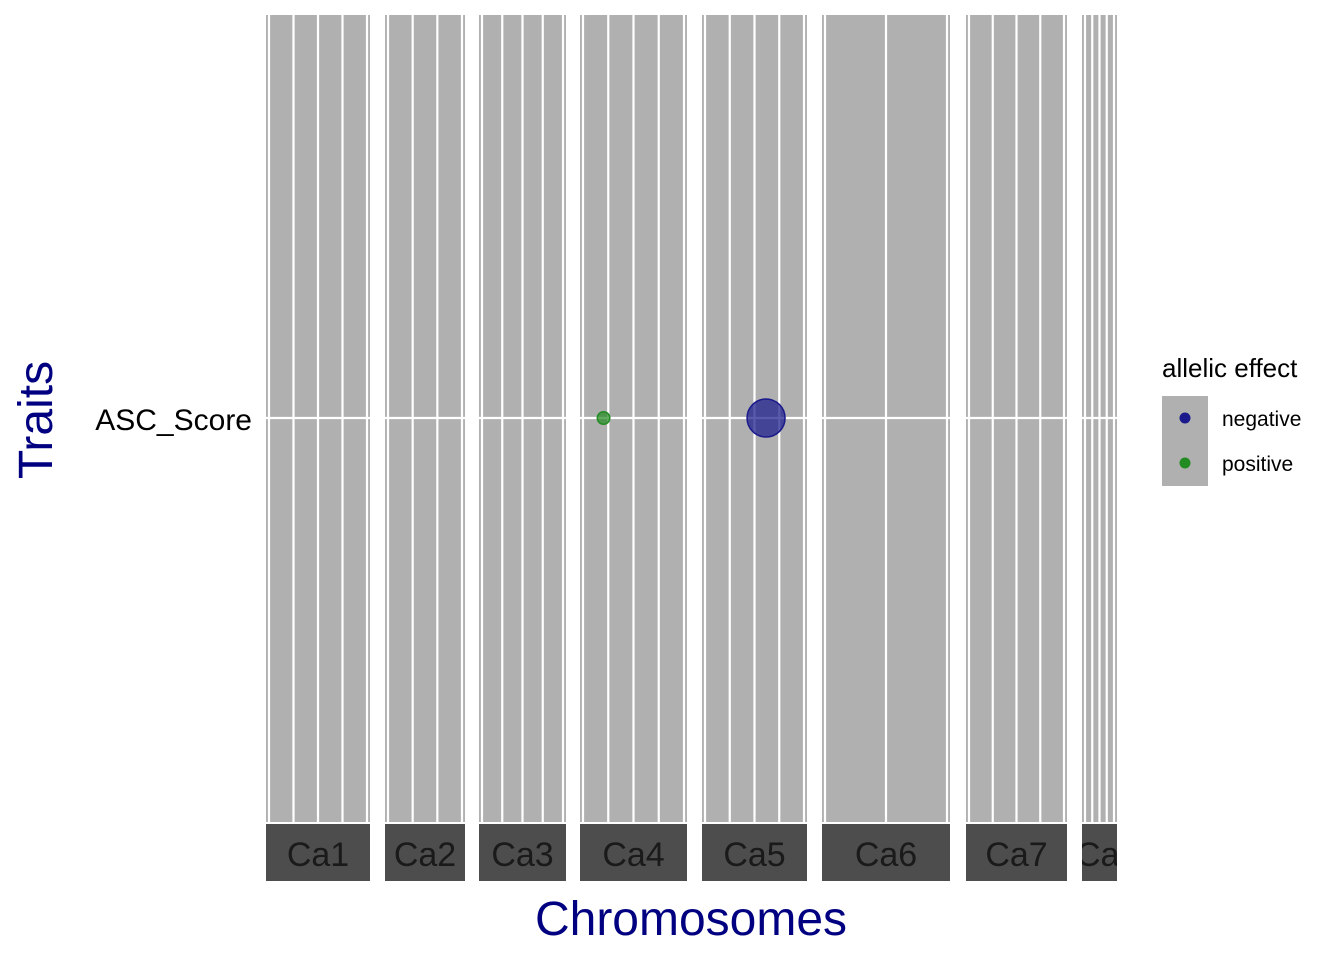 This screenshot has height=960, width=1344. Describe the element at coordinates (173, 420) in the screenshot. I see `y-tick-label: ASC_Score` at that location.